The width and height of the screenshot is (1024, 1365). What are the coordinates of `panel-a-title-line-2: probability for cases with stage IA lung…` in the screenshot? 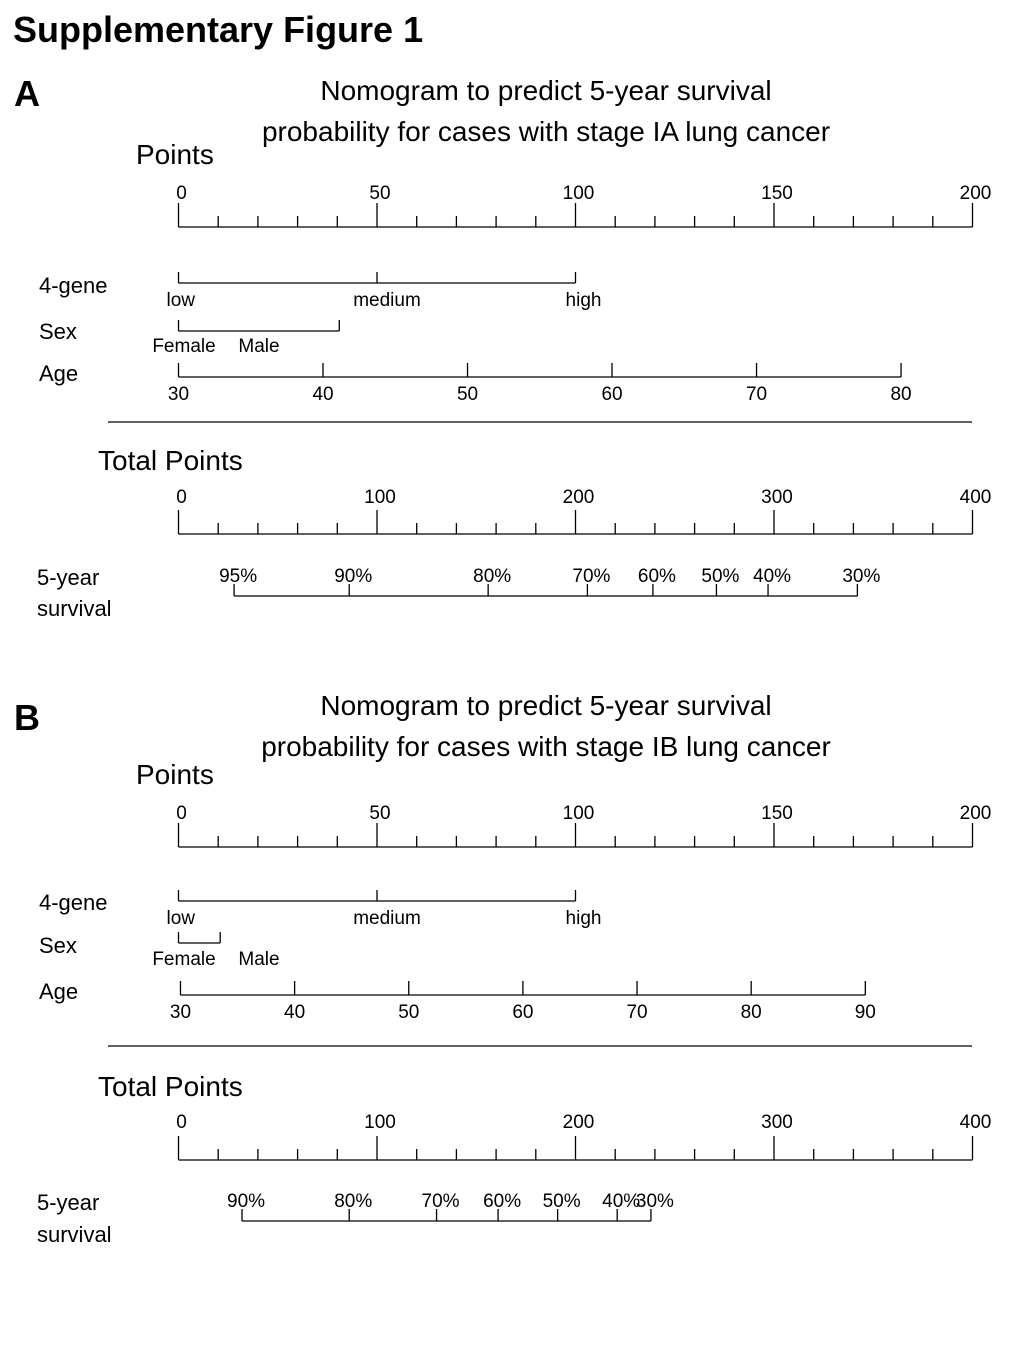 It's located at (546, 131).